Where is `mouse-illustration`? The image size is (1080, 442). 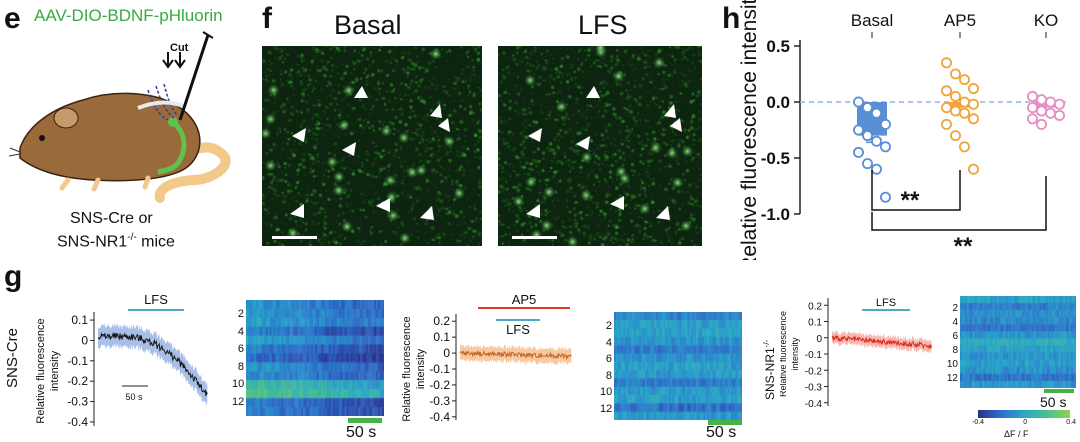 mouse-illustration is located at coordinates (119, 117).